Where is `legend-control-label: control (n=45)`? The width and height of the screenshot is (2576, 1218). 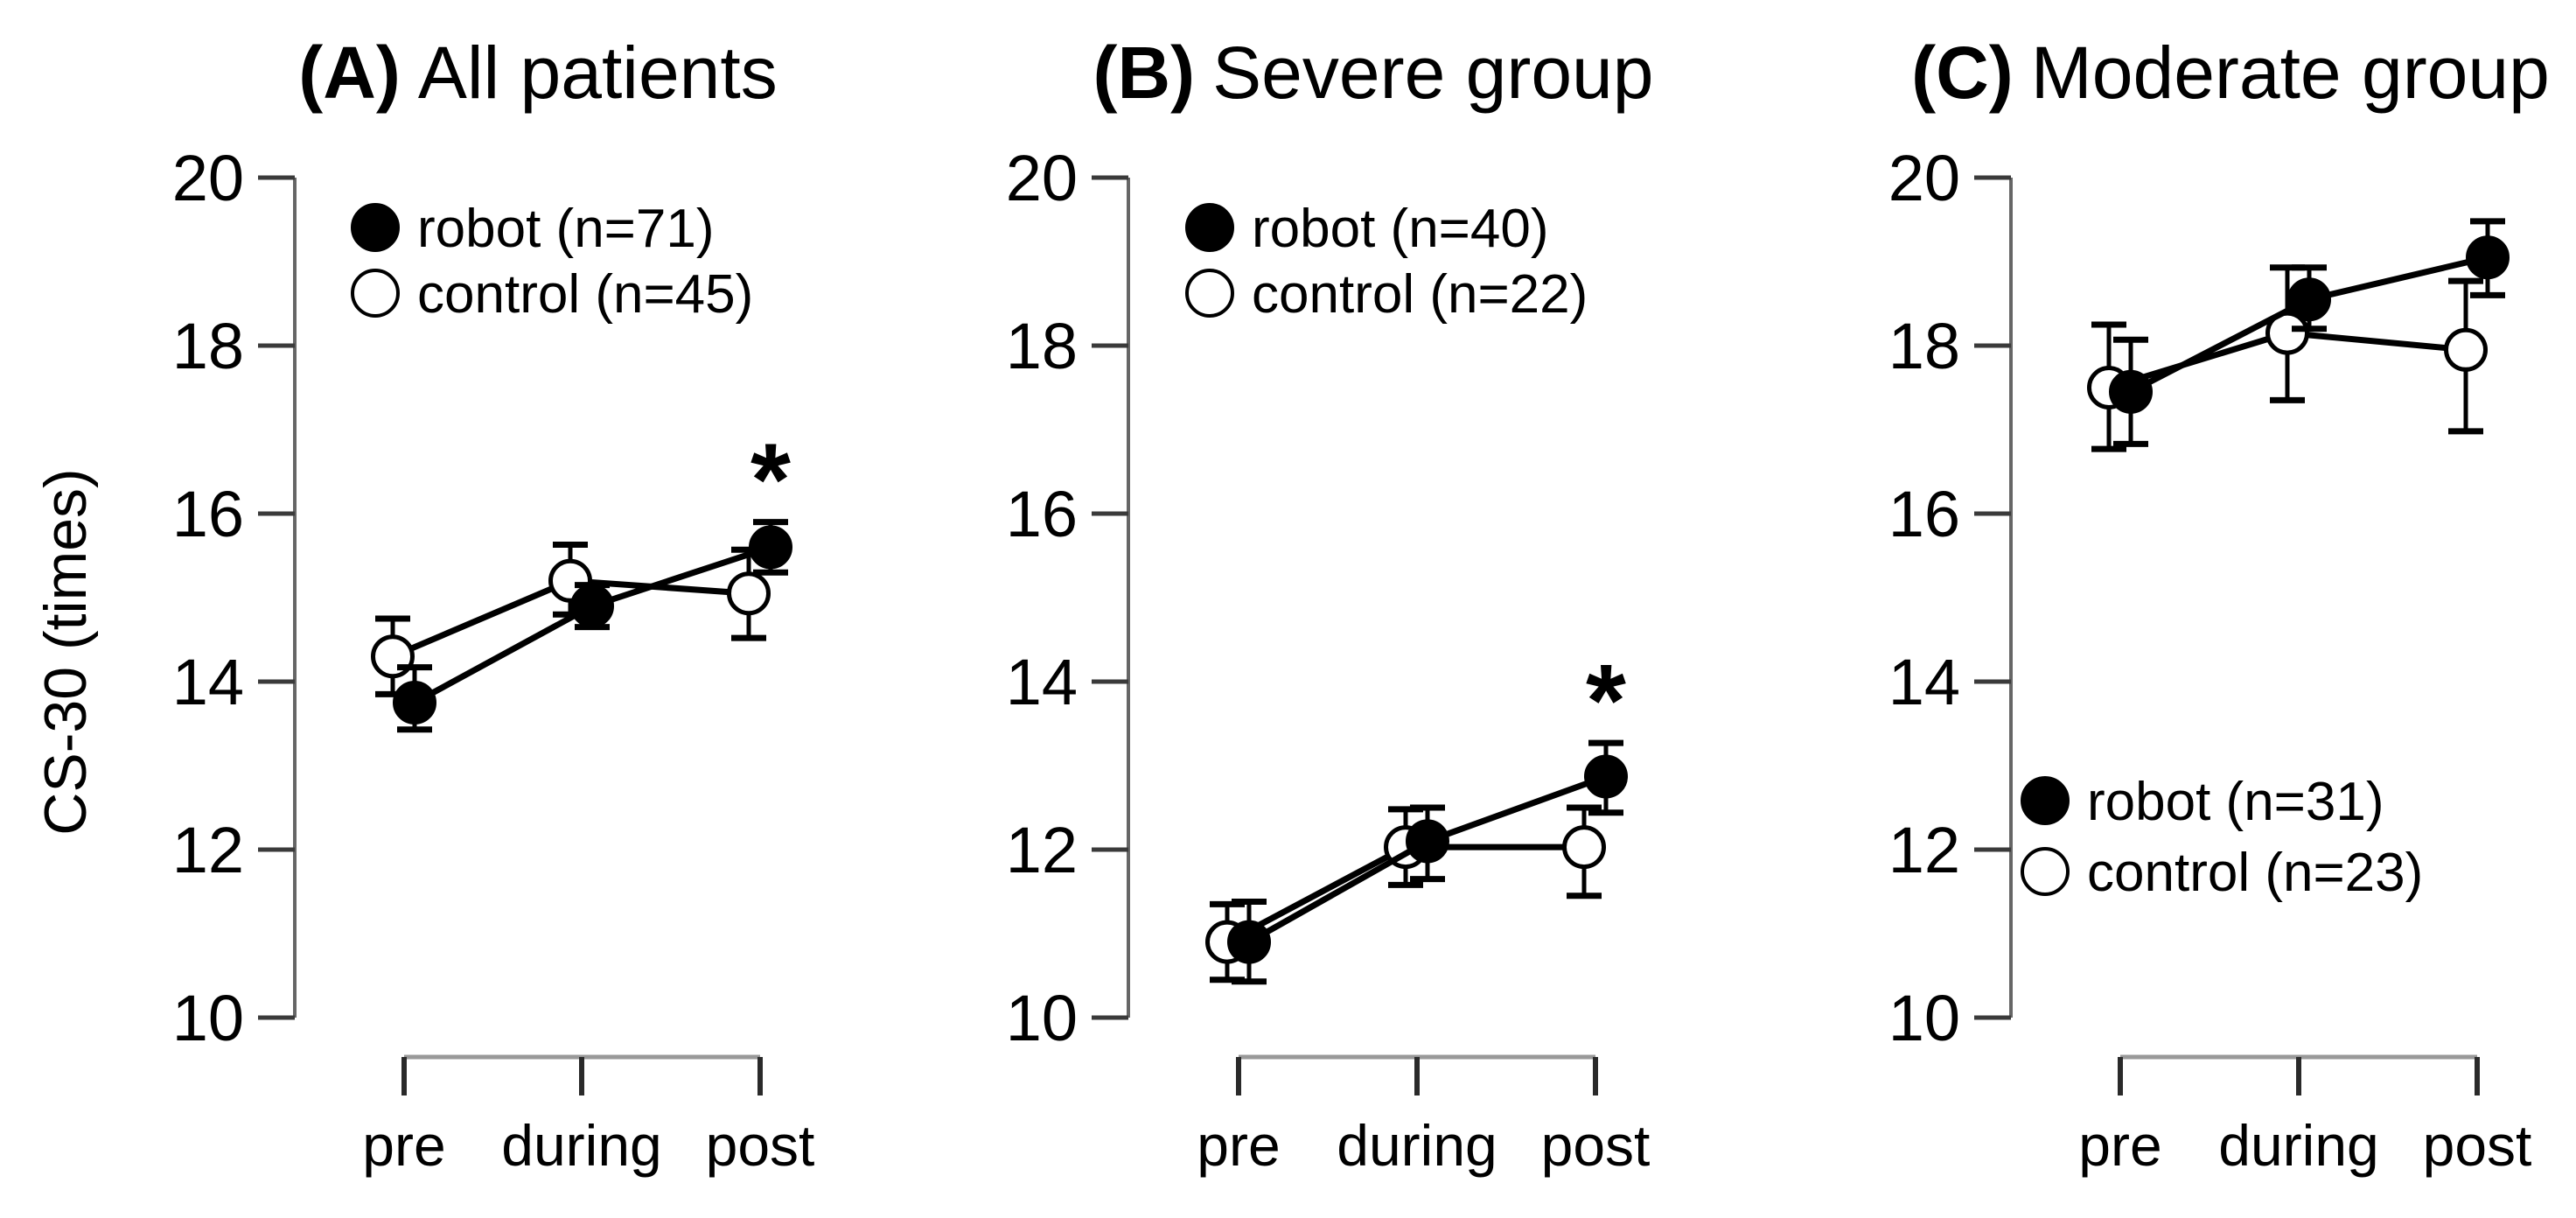
legend-control-label: control (n=45) is located at coordinates (585, 294).